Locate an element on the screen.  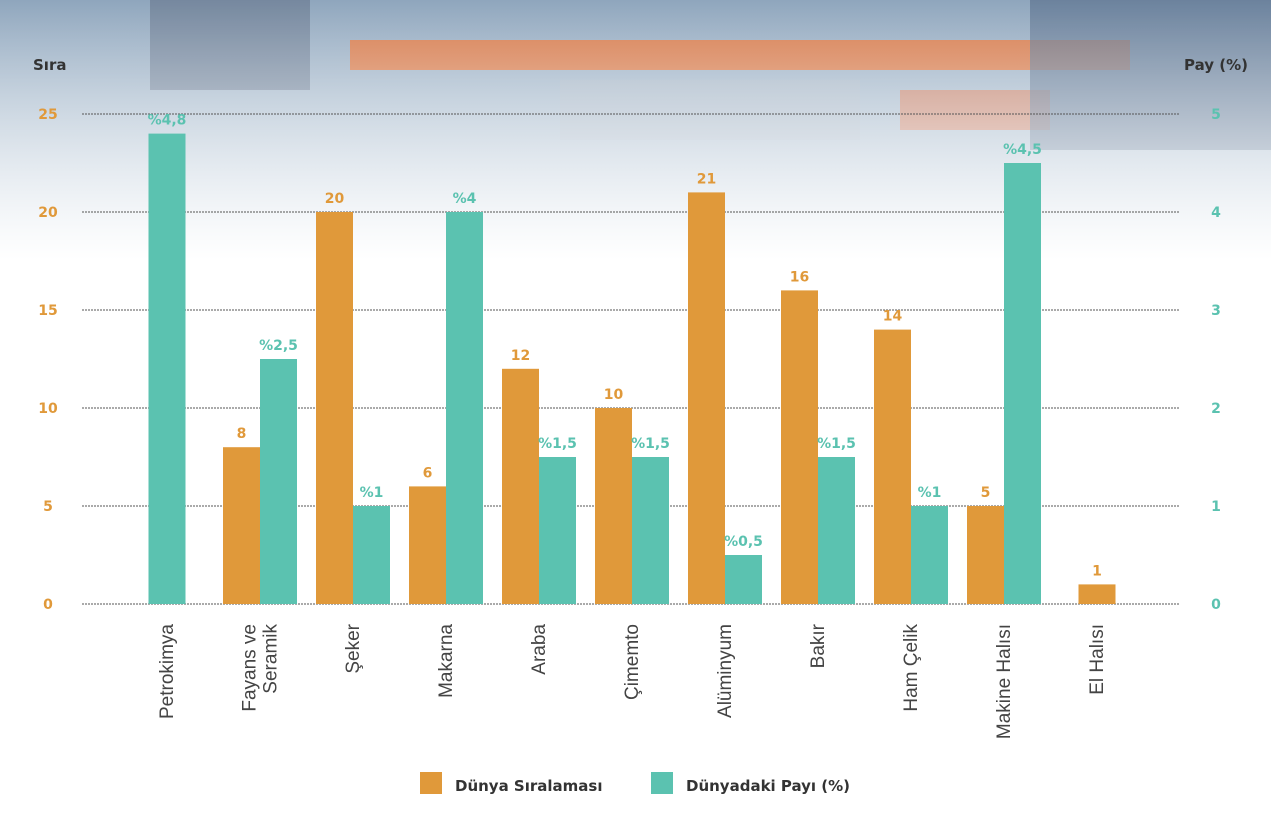
data-label-dunya-siralamasi: 12 is located at coordinates (520, 356).